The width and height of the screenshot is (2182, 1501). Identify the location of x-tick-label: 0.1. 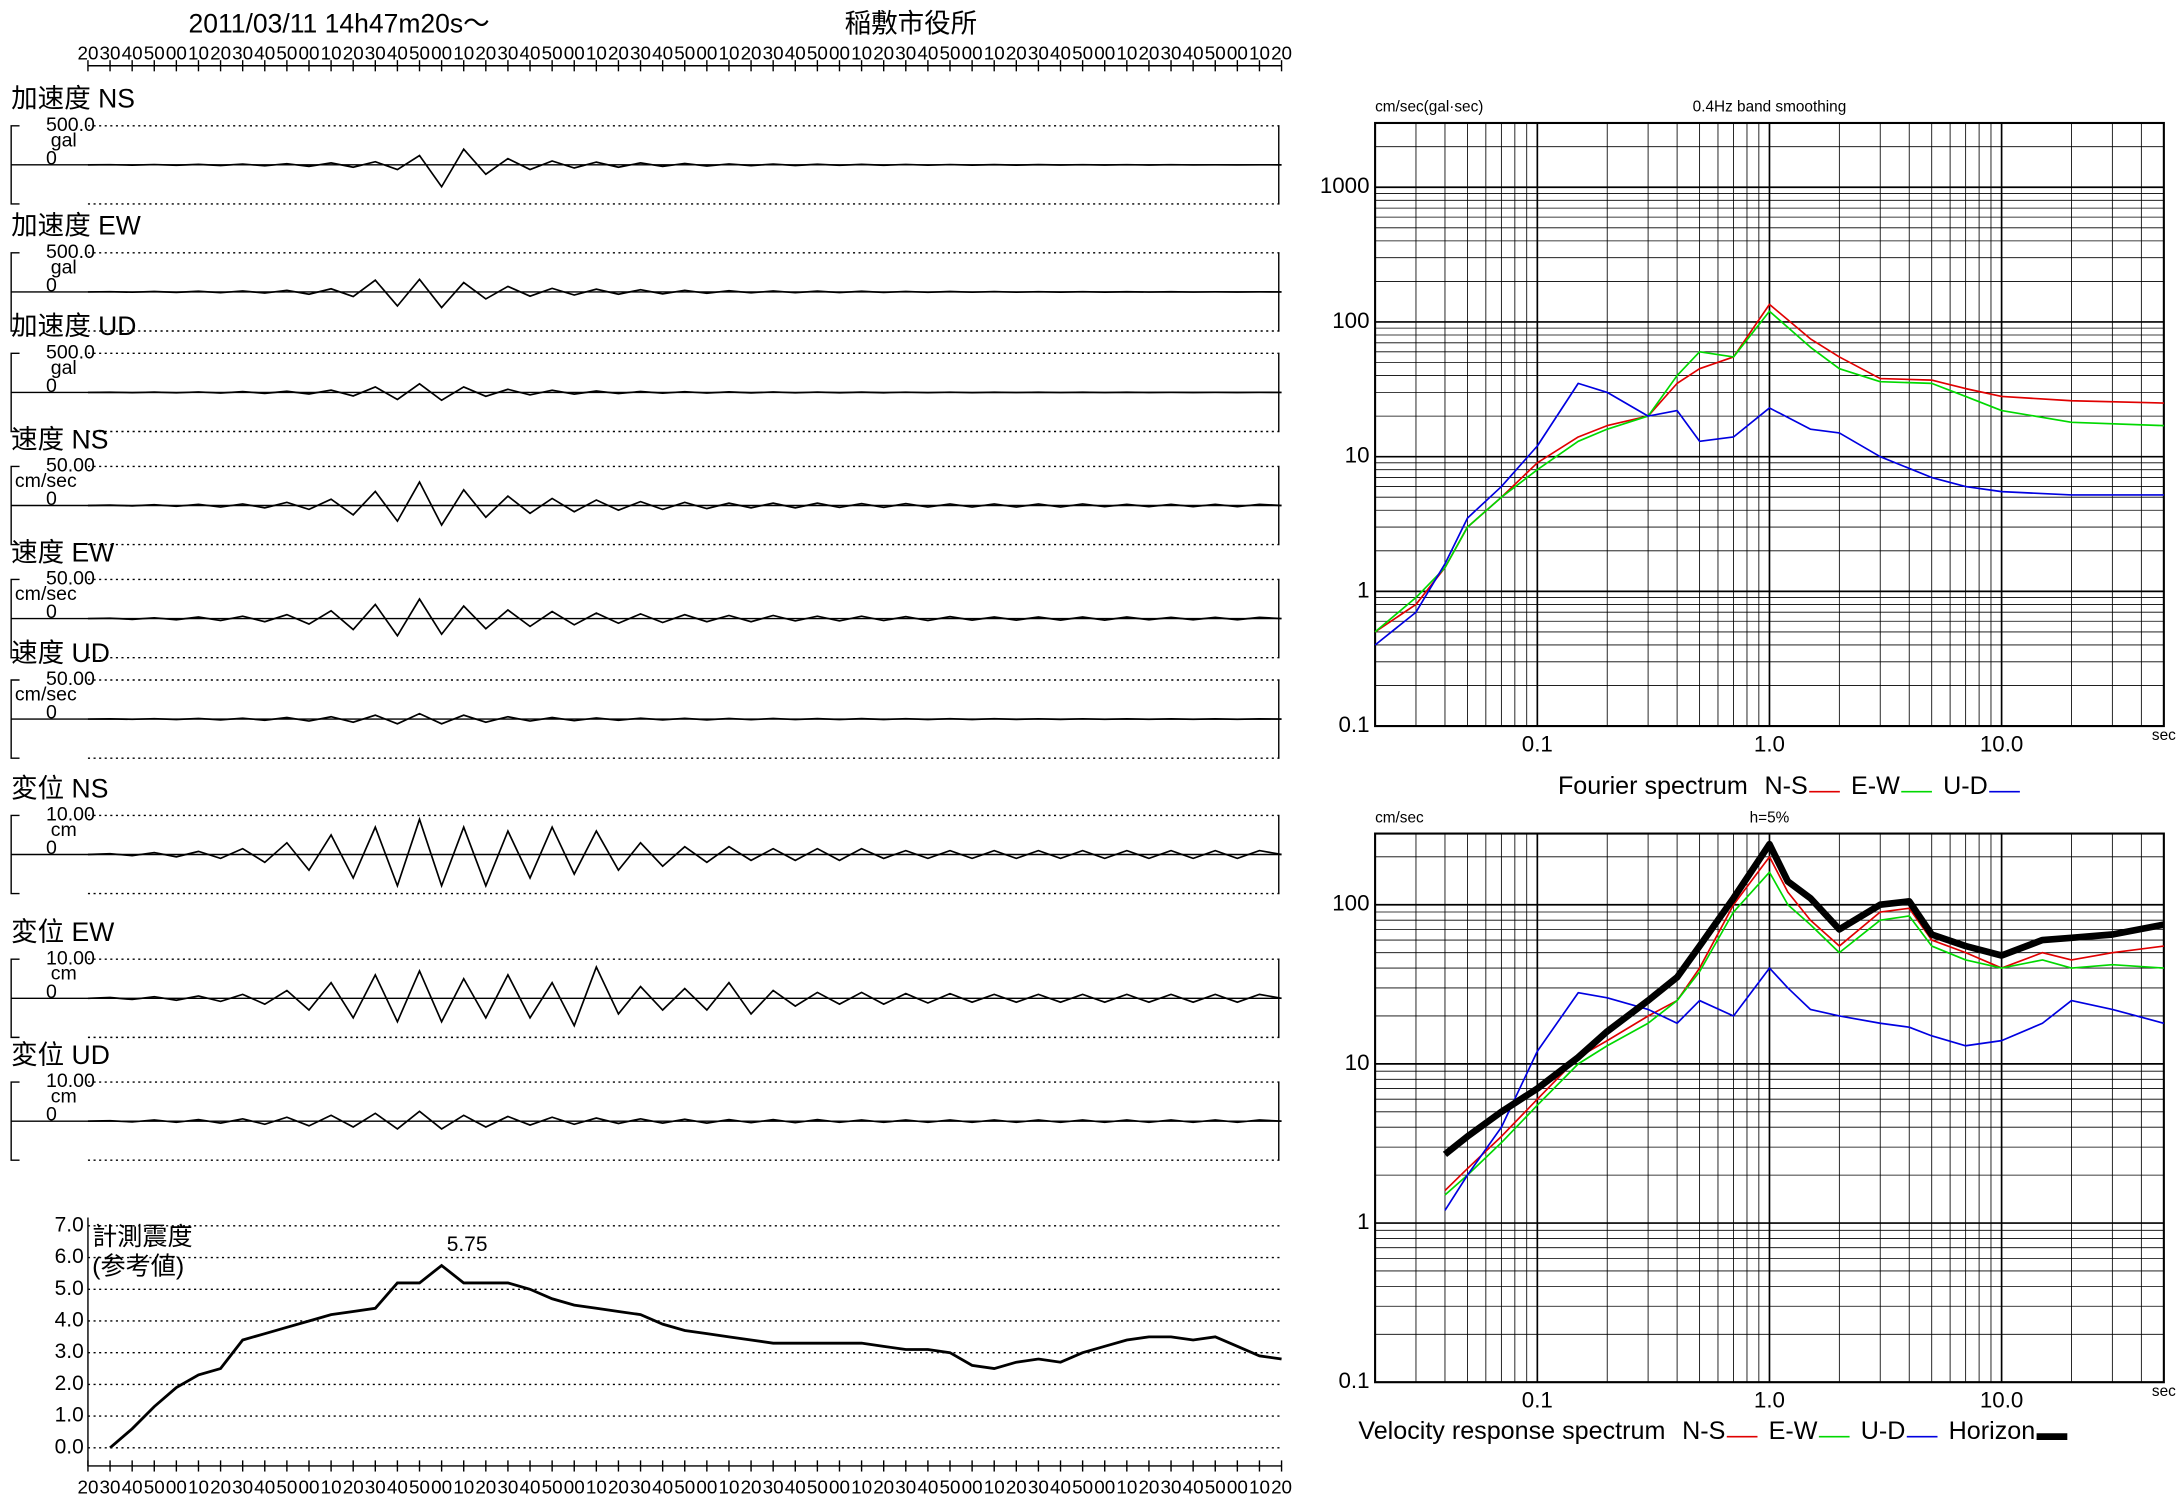
(1537, 1400).